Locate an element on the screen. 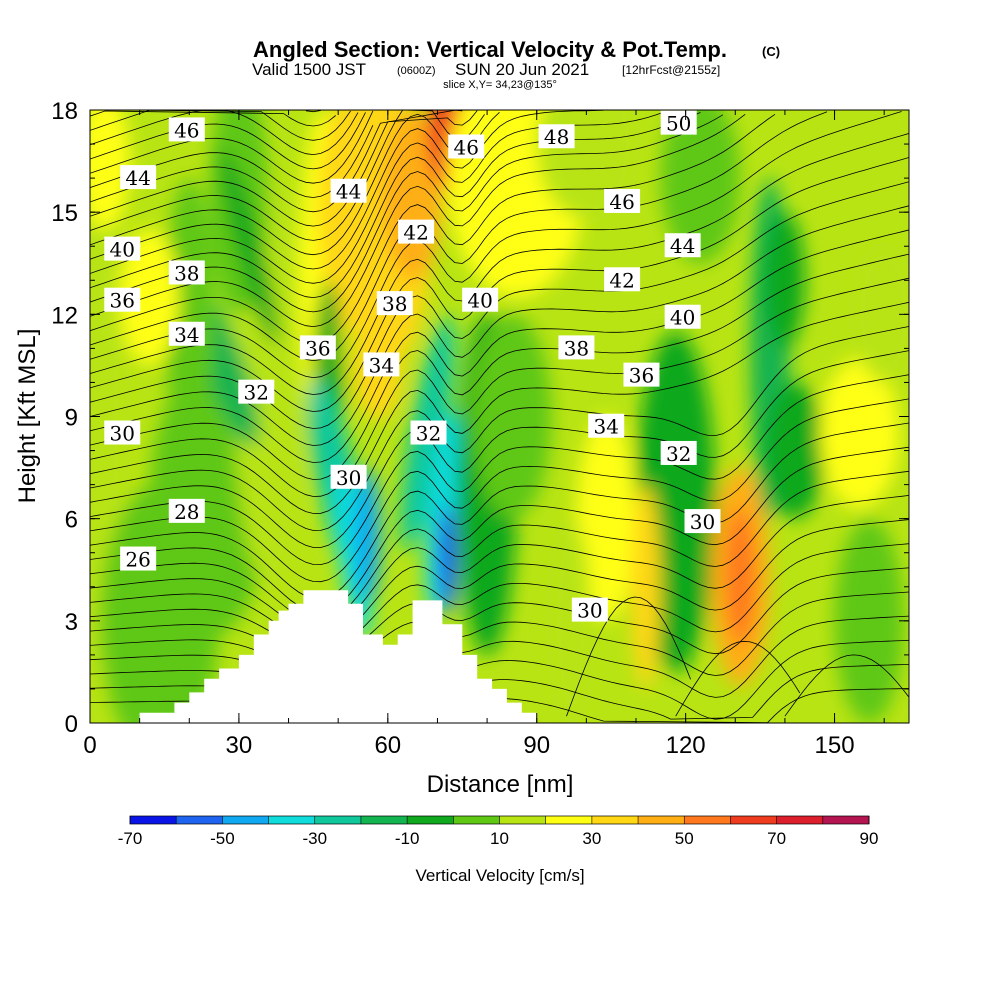  y-axis-label: Height [Kft MSL] is located at coordinates (27, 416).